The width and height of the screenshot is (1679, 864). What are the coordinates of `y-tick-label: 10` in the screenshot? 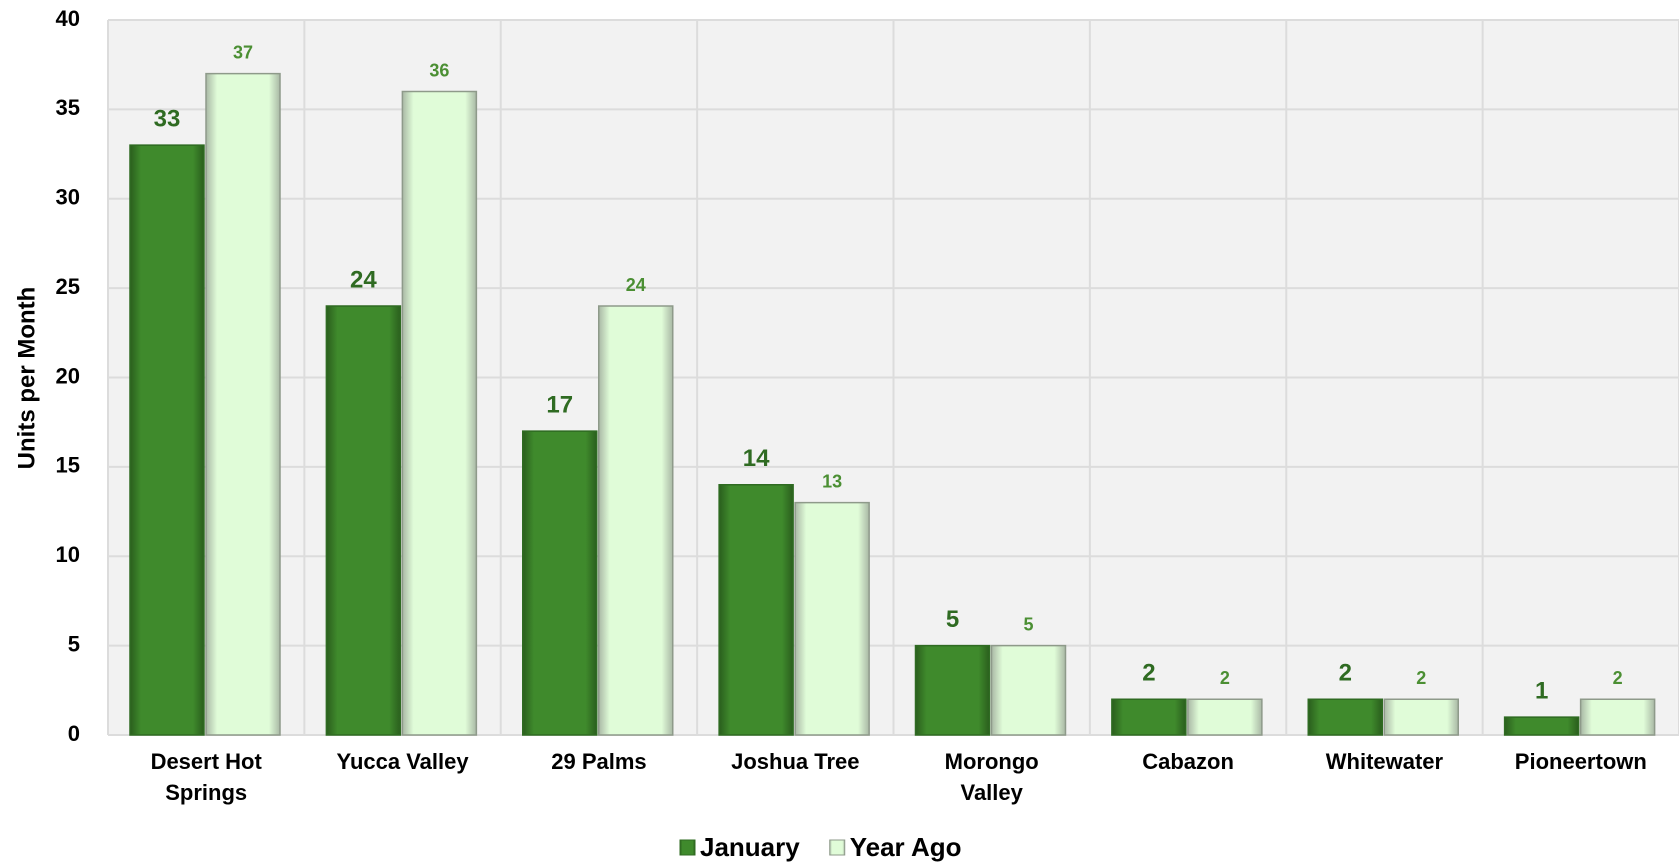 It's located at (68, 554).